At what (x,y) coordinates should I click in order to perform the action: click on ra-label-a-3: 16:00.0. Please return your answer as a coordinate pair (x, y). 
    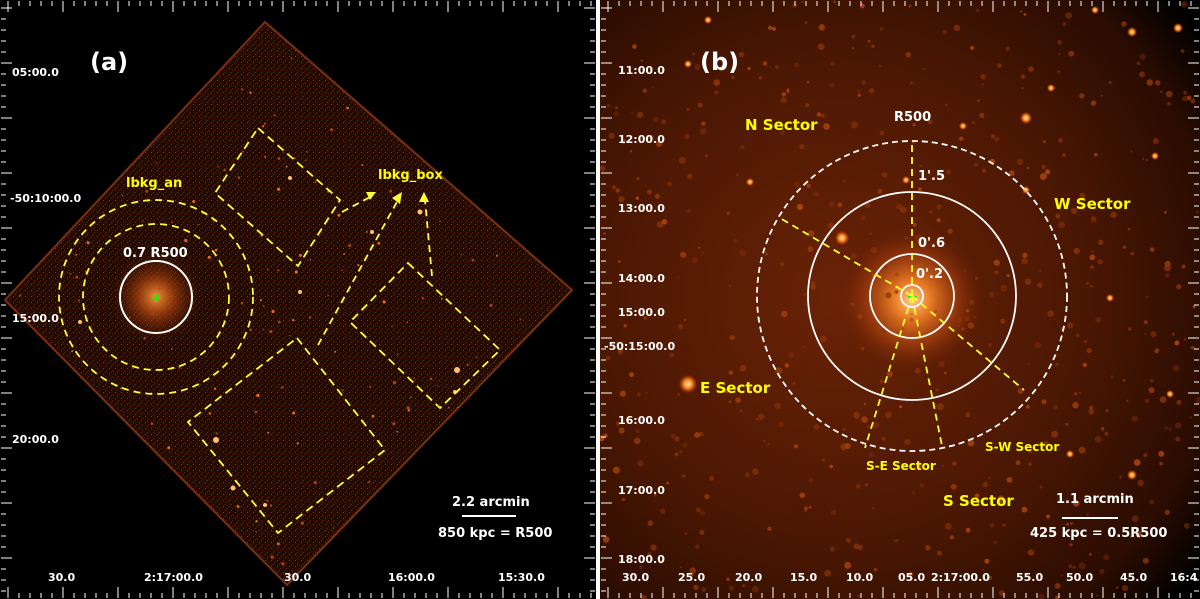
    Looking at the image, I should click on (411, 577).